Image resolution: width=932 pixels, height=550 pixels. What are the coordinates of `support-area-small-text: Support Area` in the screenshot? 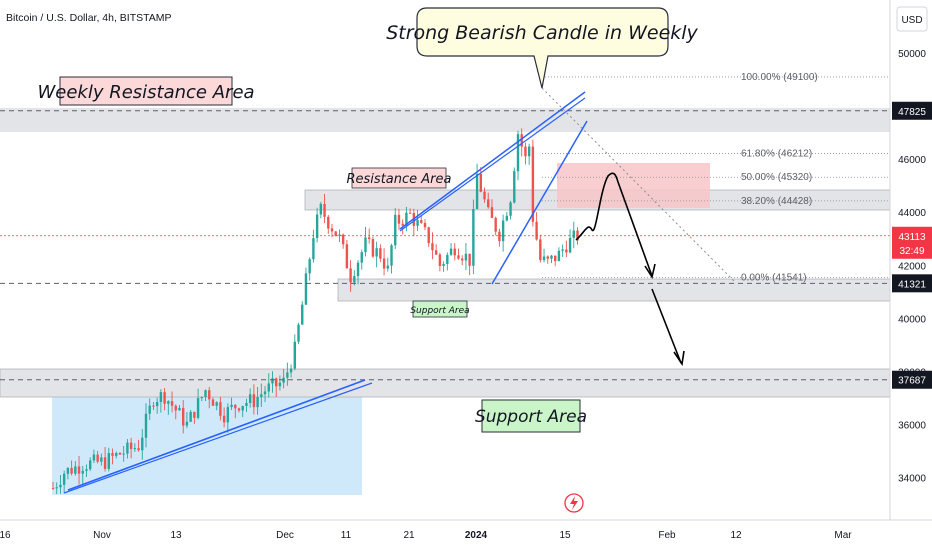 It's located at (439, 311).